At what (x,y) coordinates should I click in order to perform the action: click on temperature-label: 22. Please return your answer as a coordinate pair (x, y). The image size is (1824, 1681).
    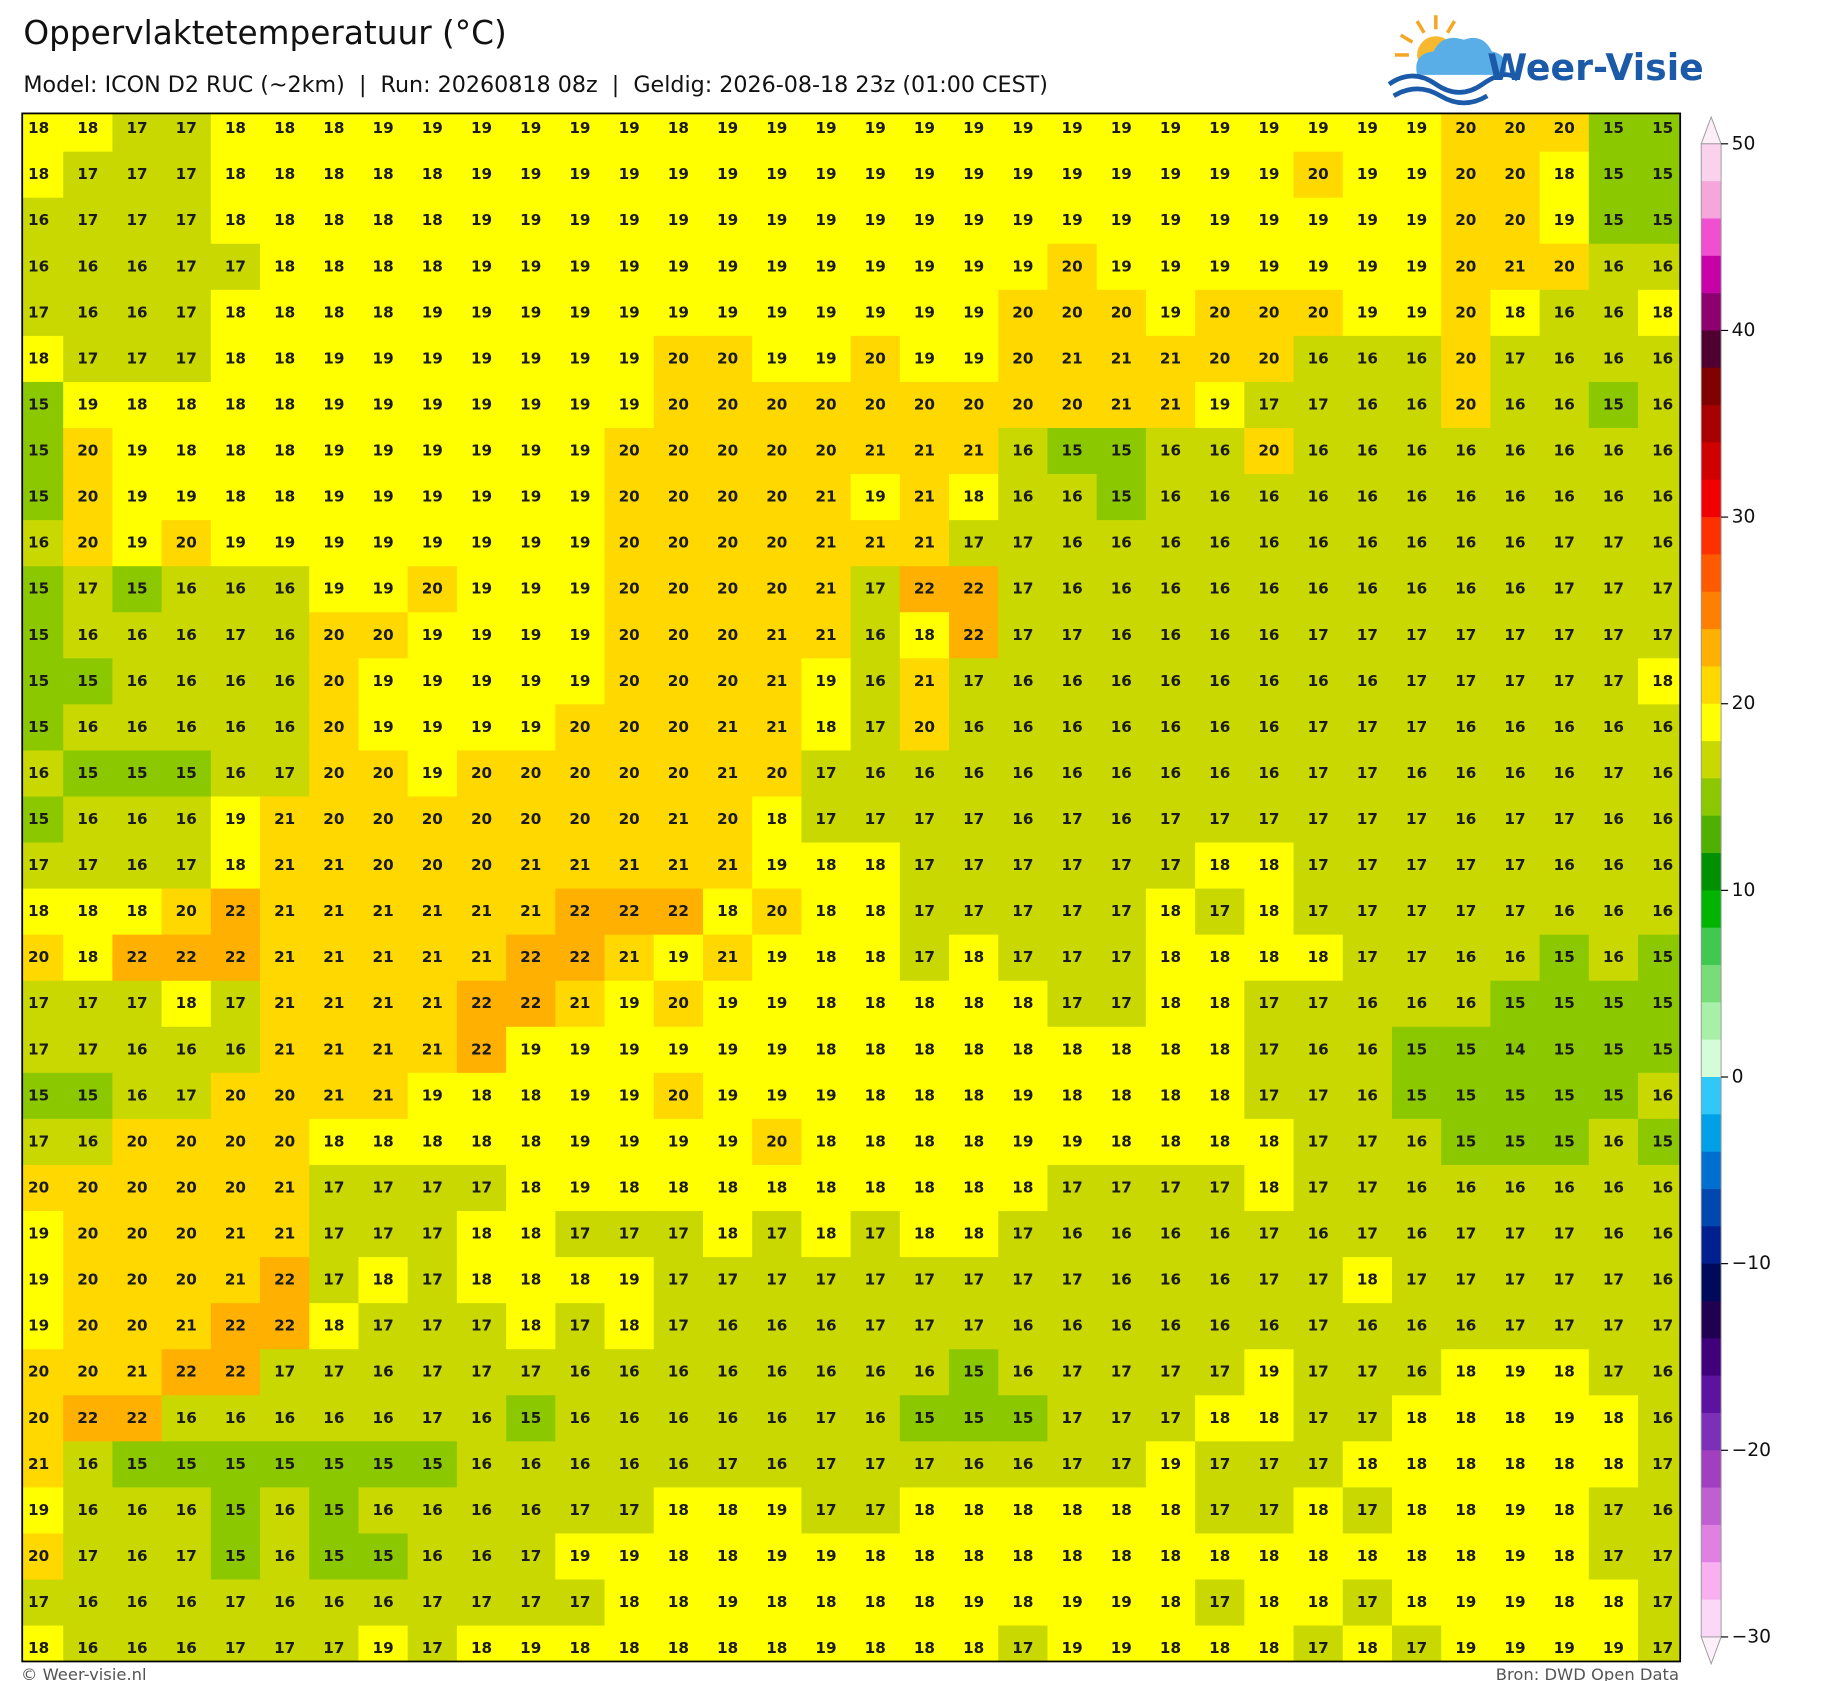
    Looking at the image, I should click on (530, 1003).